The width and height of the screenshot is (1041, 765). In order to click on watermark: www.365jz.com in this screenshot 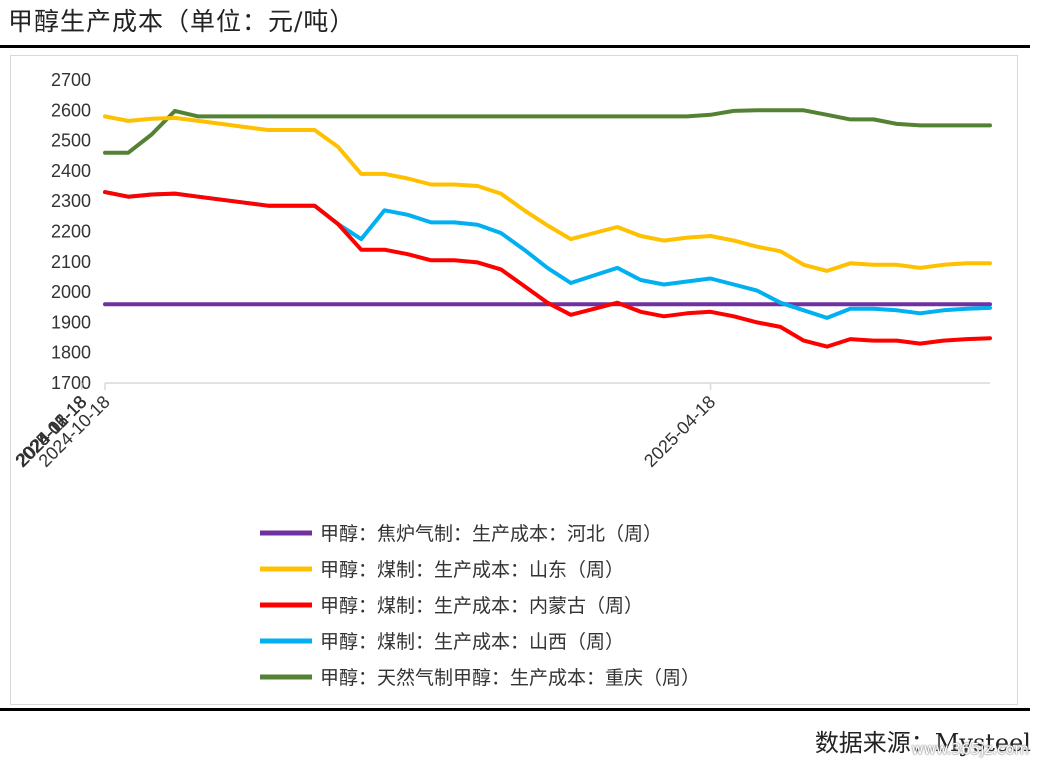, I will do `click(970, 749)`.